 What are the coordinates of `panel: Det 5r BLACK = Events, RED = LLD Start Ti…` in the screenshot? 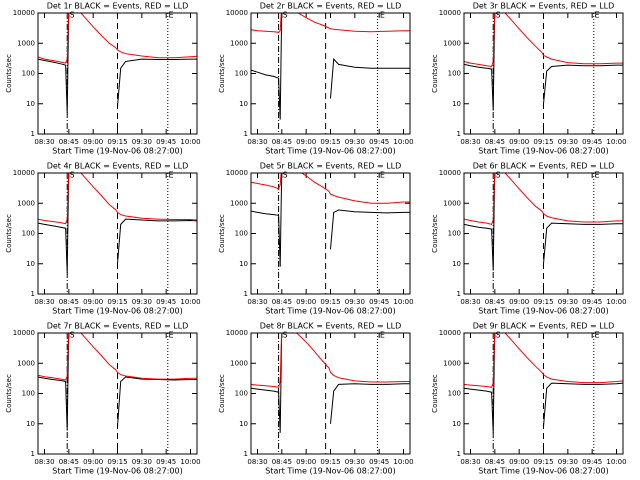 It's located at (316, 239).